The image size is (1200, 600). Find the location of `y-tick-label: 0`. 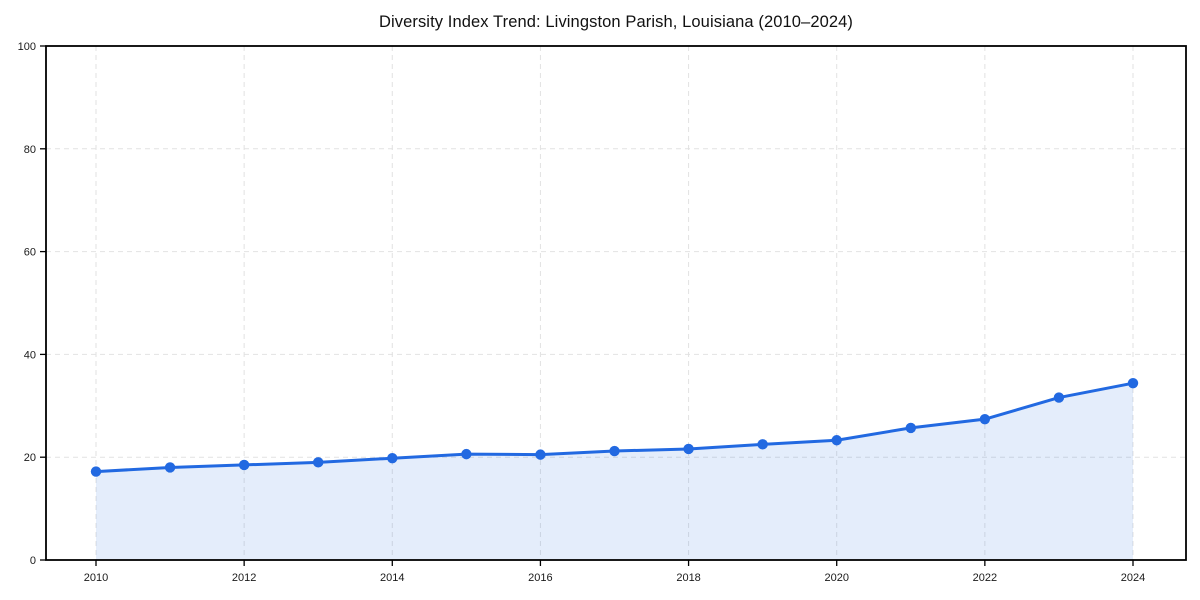

y-tick-label: 0 is located at coordinates (33, 561).